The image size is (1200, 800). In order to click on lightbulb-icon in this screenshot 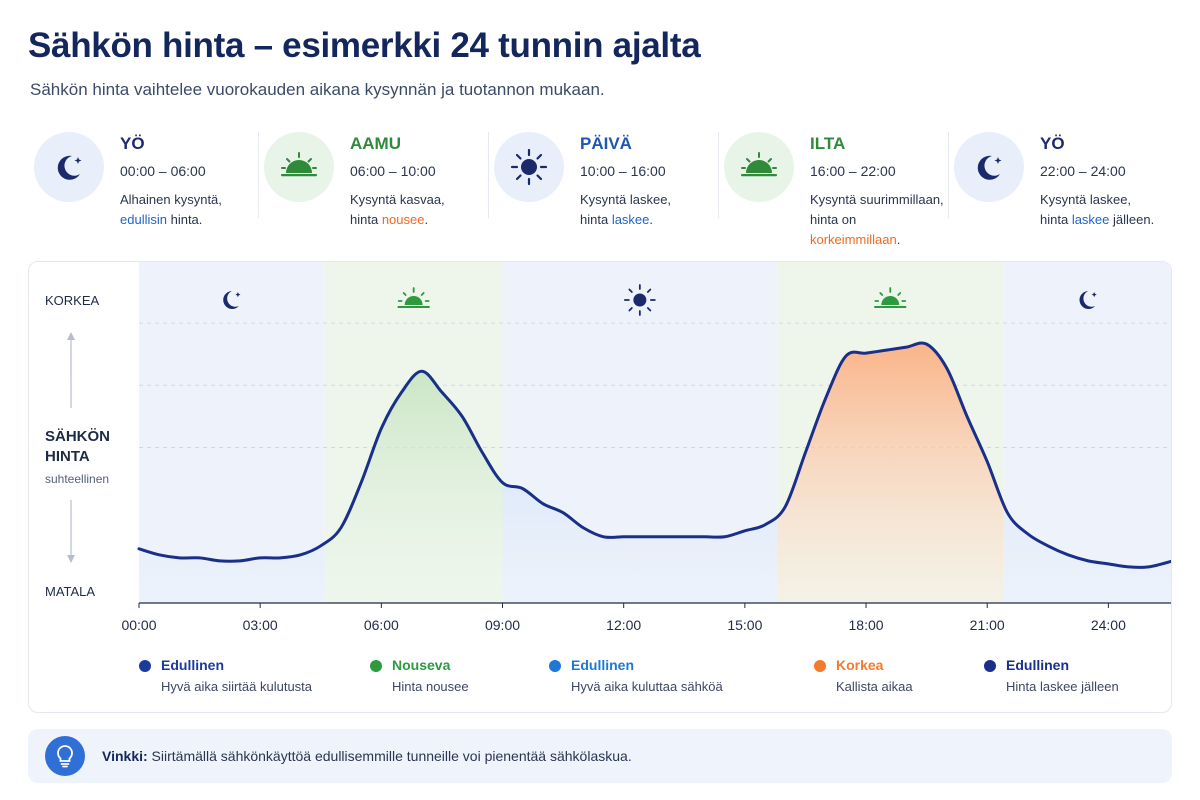, I will do `click(65, 756)`.